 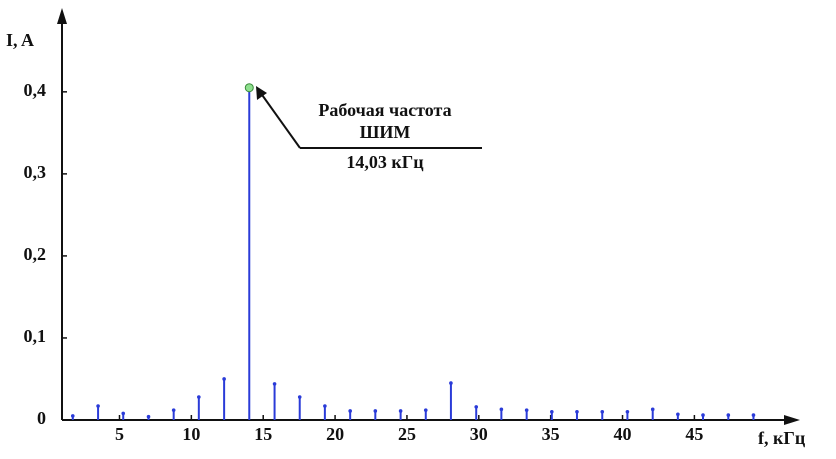 I want to click on x-tick-label: 30, so click(x=479, y=434).